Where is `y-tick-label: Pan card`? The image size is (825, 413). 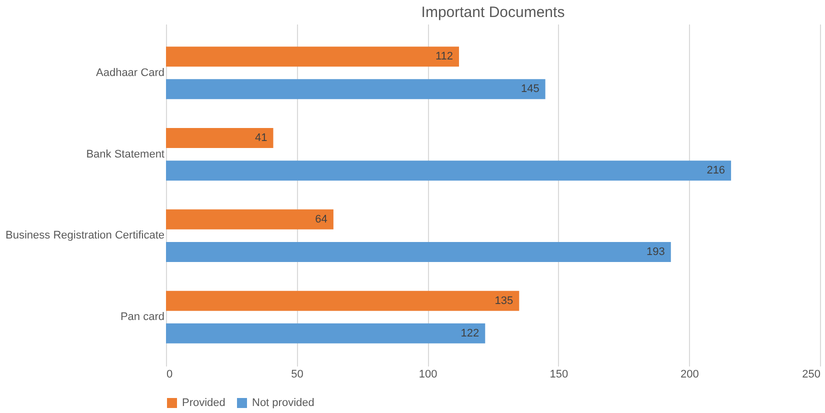
y-tick-label: Pan card is located at coordinates (142, 317).